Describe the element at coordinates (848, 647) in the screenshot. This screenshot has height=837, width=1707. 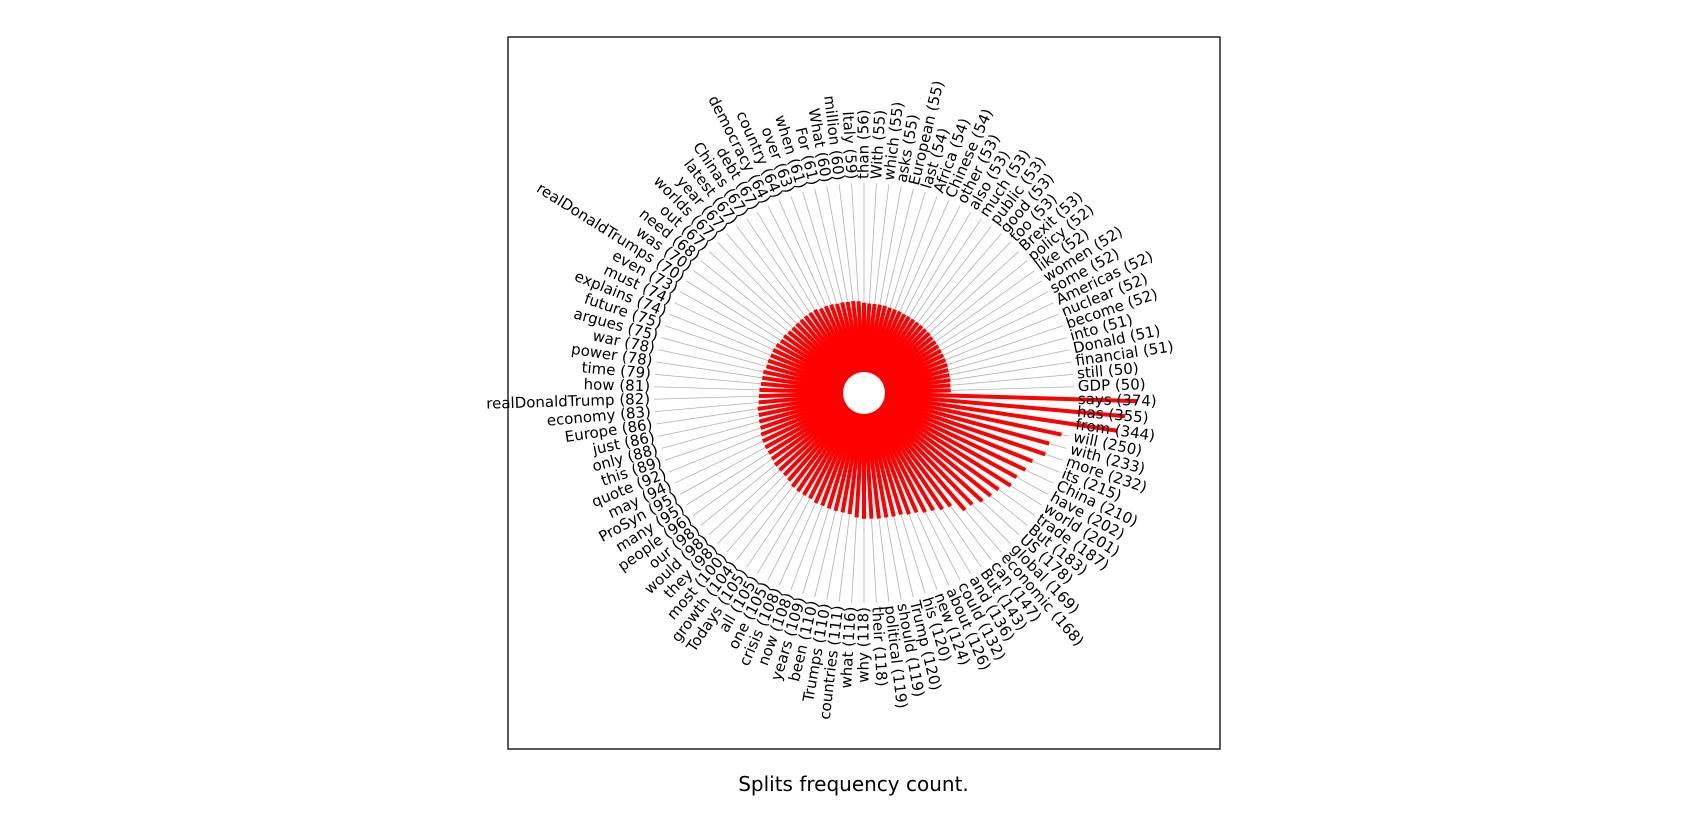
I see `bar-label: what (116)` at that location.